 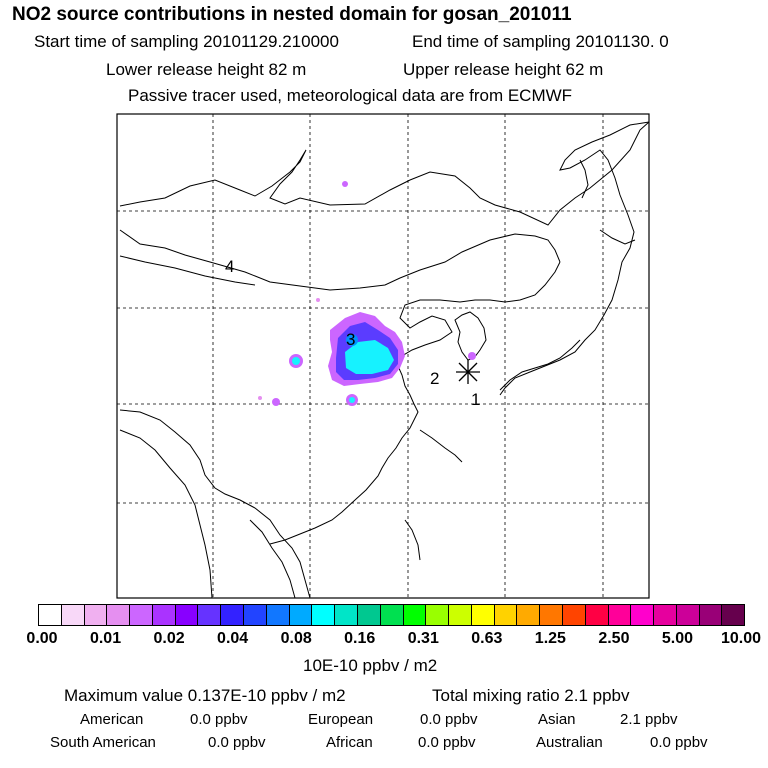 I want to click on colorbar-tick-label: 0.16, so click(x=360, y=638).